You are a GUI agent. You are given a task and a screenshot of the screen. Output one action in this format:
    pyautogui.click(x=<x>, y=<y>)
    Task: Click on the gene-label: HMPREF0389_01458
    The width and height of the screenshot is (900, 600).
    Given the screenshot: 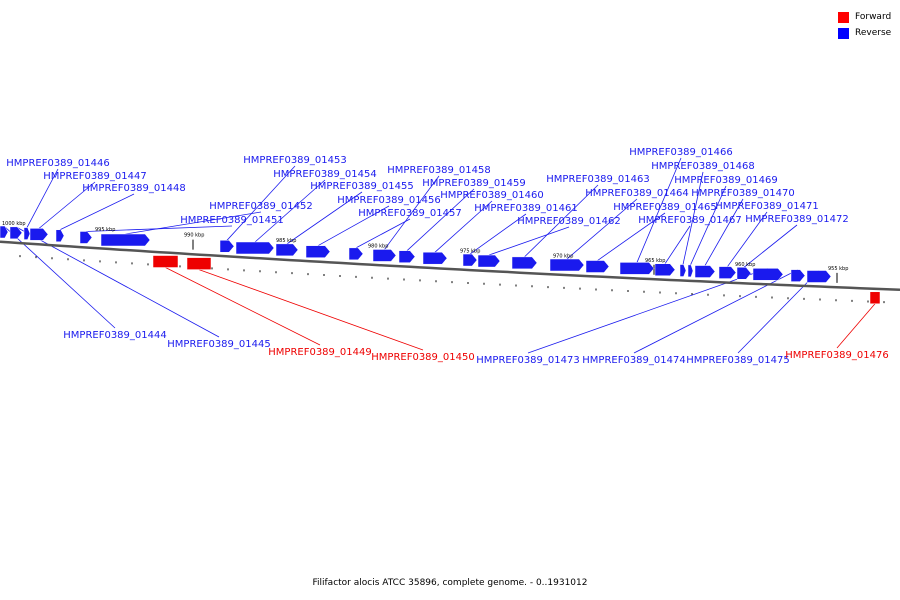 What is the action you would take?
    pyautogui.click(x=438, y=170)
    